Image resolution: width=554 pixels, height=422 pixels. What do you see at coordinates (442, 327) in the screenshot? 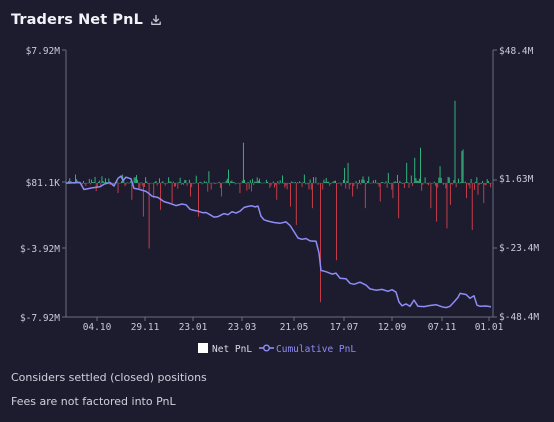
I see `x-tick: 07.11` at bounding box center [442, 327].